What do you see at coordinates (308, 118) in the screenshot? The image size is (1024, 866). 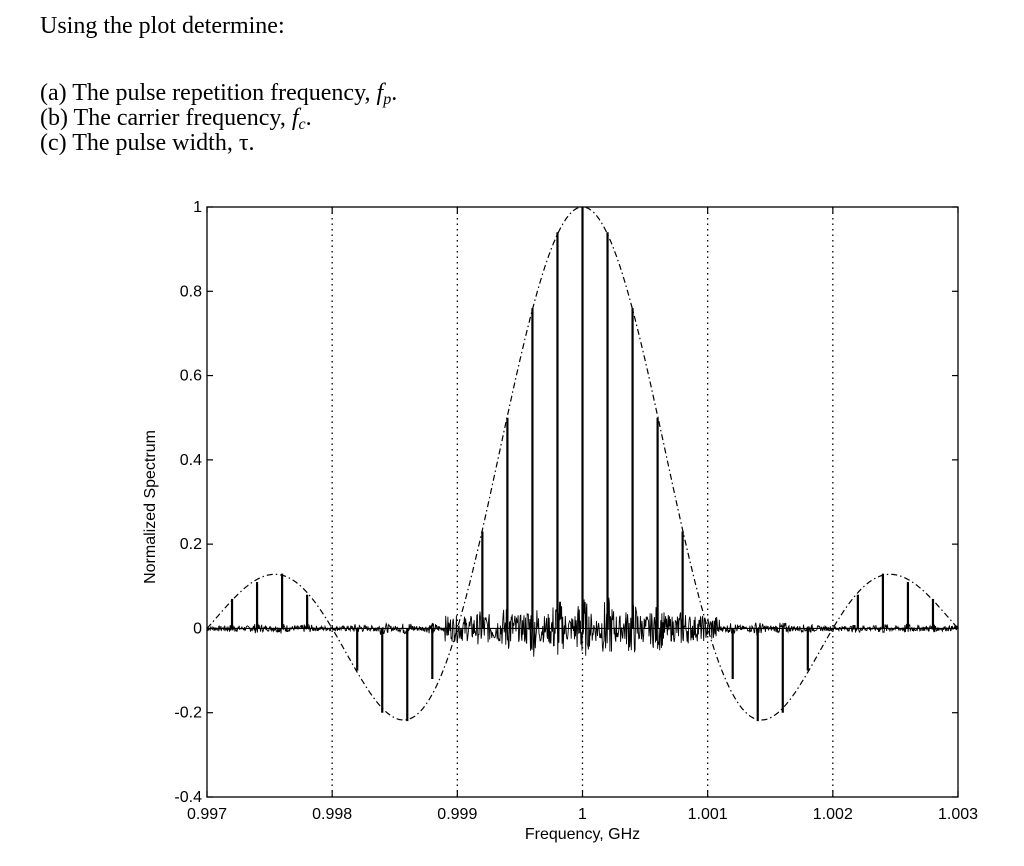 I see `question-item-b-end: .` at bounding box center [308, 118].